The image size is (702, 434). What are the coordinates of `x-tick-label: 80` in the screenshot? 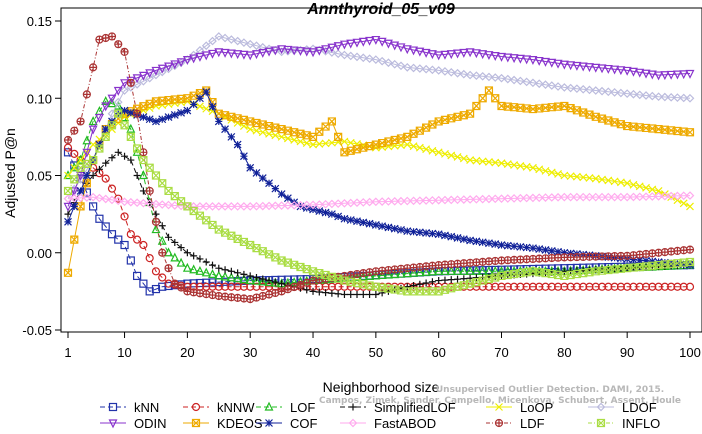 It's located at (564, 352).